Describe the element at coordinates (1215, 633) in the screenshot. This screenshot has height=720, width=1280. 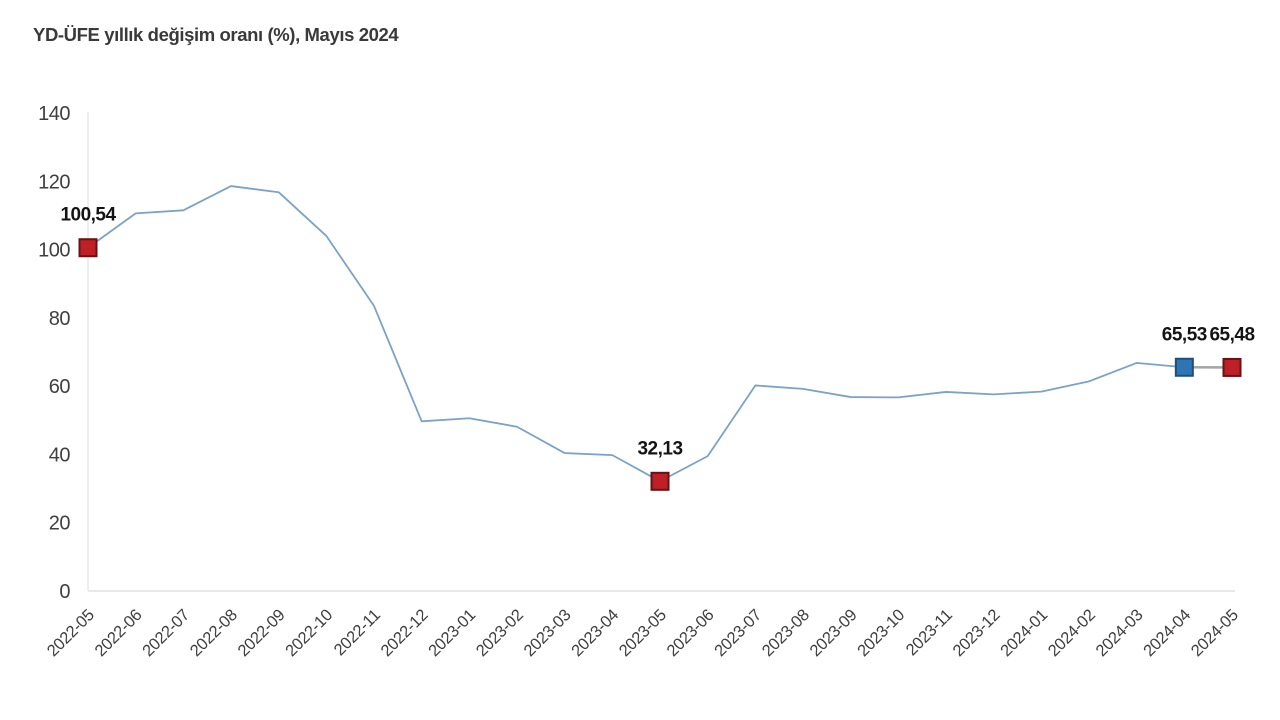
I see `x-axis-tick-label: 2024-05` at that location.